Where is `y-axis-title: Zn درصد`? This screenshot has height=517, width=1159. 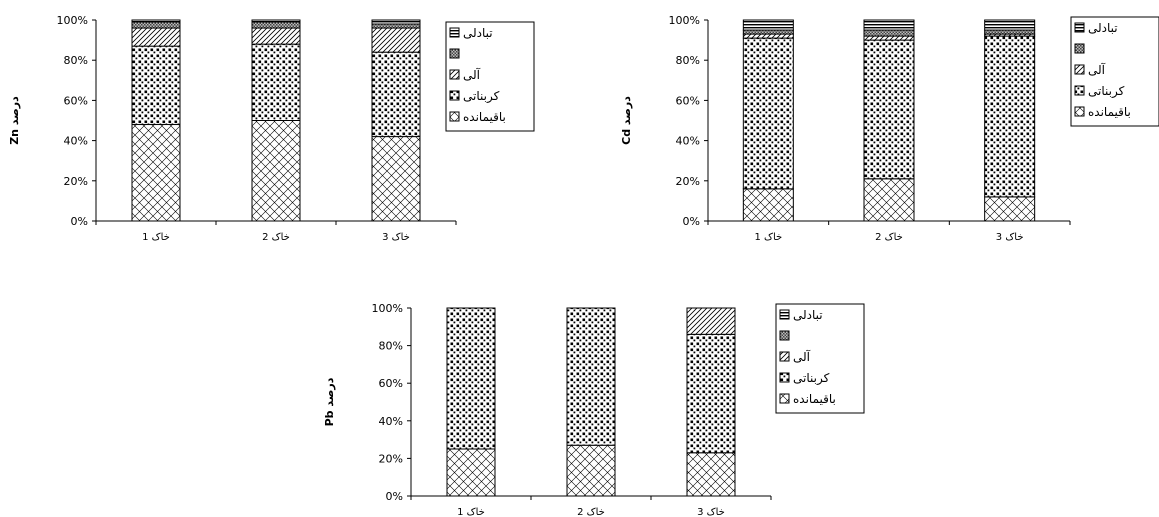
y-axis-title: Zn درصد is located at coordinates (14, 120).